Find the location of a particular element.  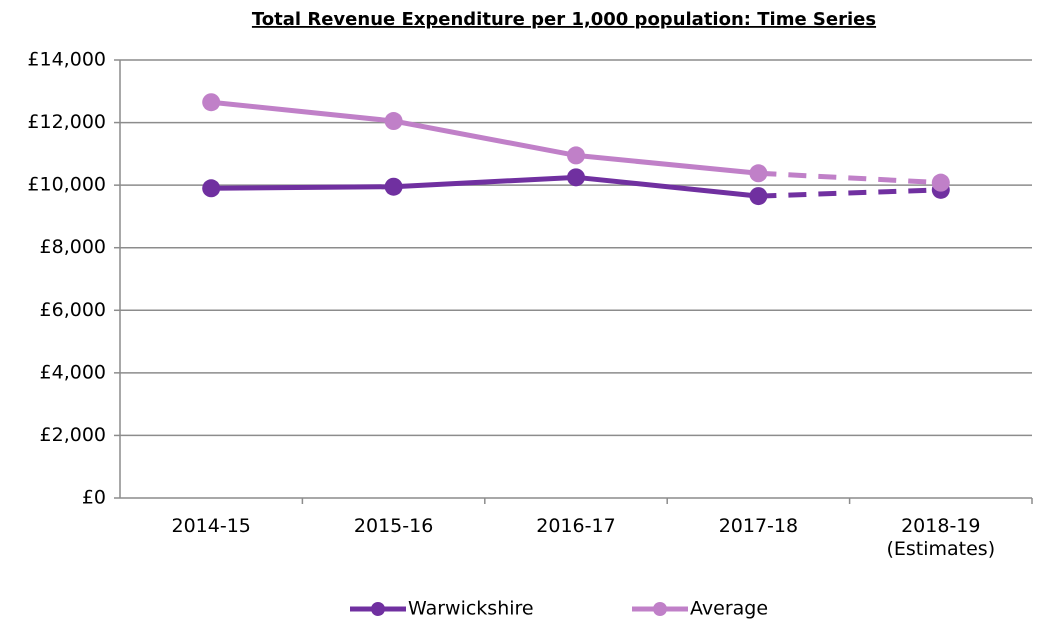

legend-label: Average is located at coordinates (729, 609).